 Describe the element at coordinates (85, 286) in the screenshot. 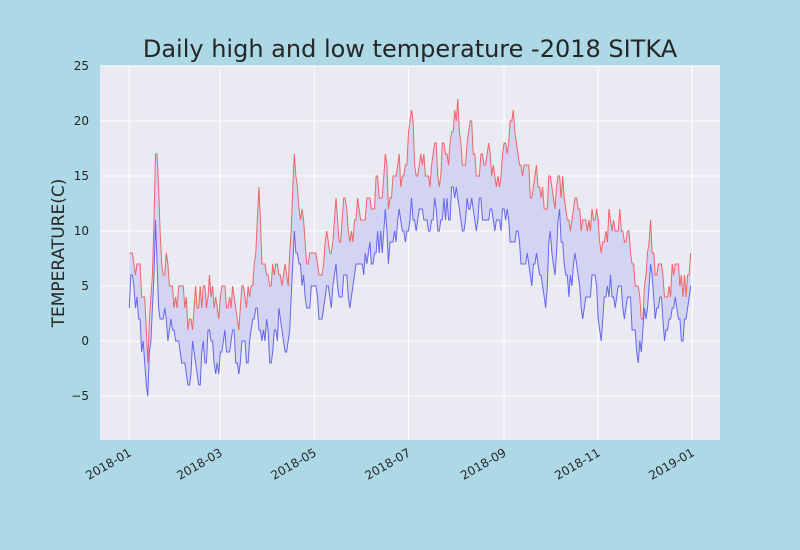

I see `y-tick-label: 5` at that location.